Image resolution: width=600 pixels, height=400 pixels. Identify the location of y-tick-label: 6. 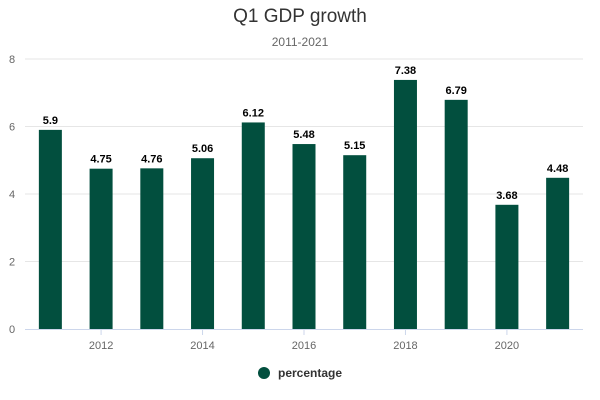
(12, 128).